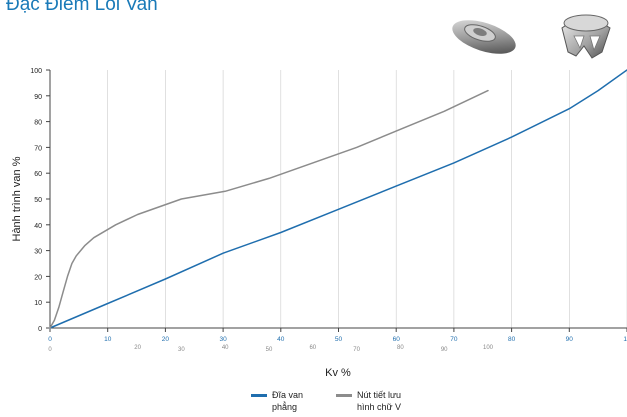 This screenshot has height=417, width=627. I want to click on y-ticks: 0 10 20 30 40 50 60 70 80 90 100, so click(40, 200).